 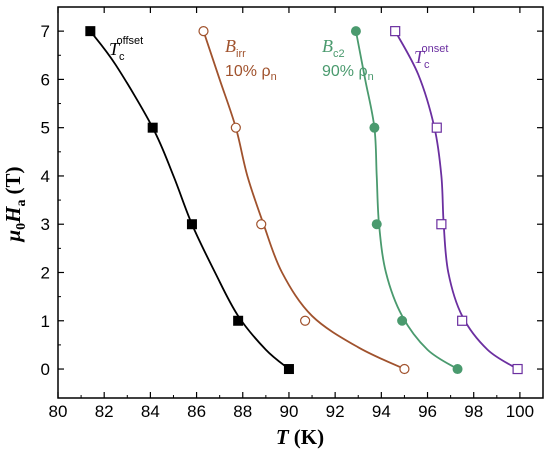 I want to click on b-c2-label: Bc2, so click(x=333, y=48).